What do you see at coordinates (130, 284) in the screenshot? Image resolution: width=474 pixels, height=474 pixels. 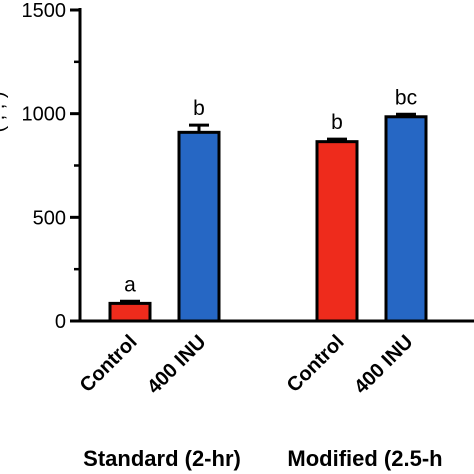 I see `significance-label-0: a` at bounding box center [130, 284].